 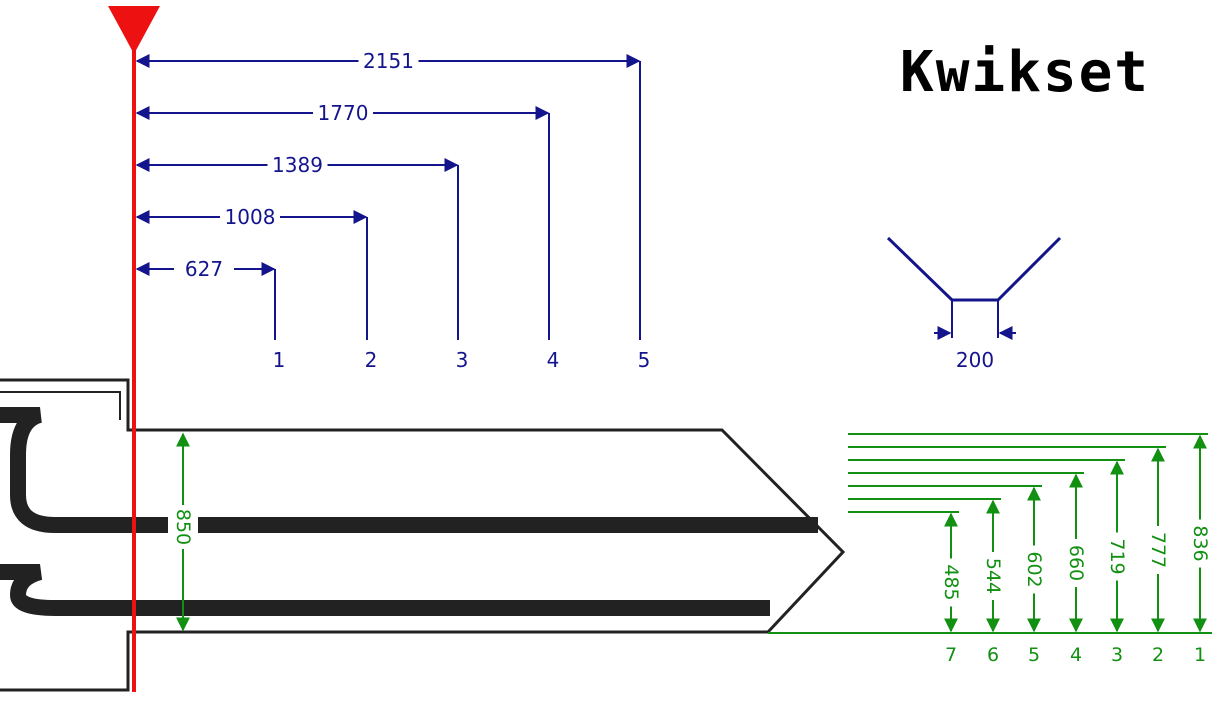 I want to click on depth-number-1: 1, so click(x=1200, y=655).